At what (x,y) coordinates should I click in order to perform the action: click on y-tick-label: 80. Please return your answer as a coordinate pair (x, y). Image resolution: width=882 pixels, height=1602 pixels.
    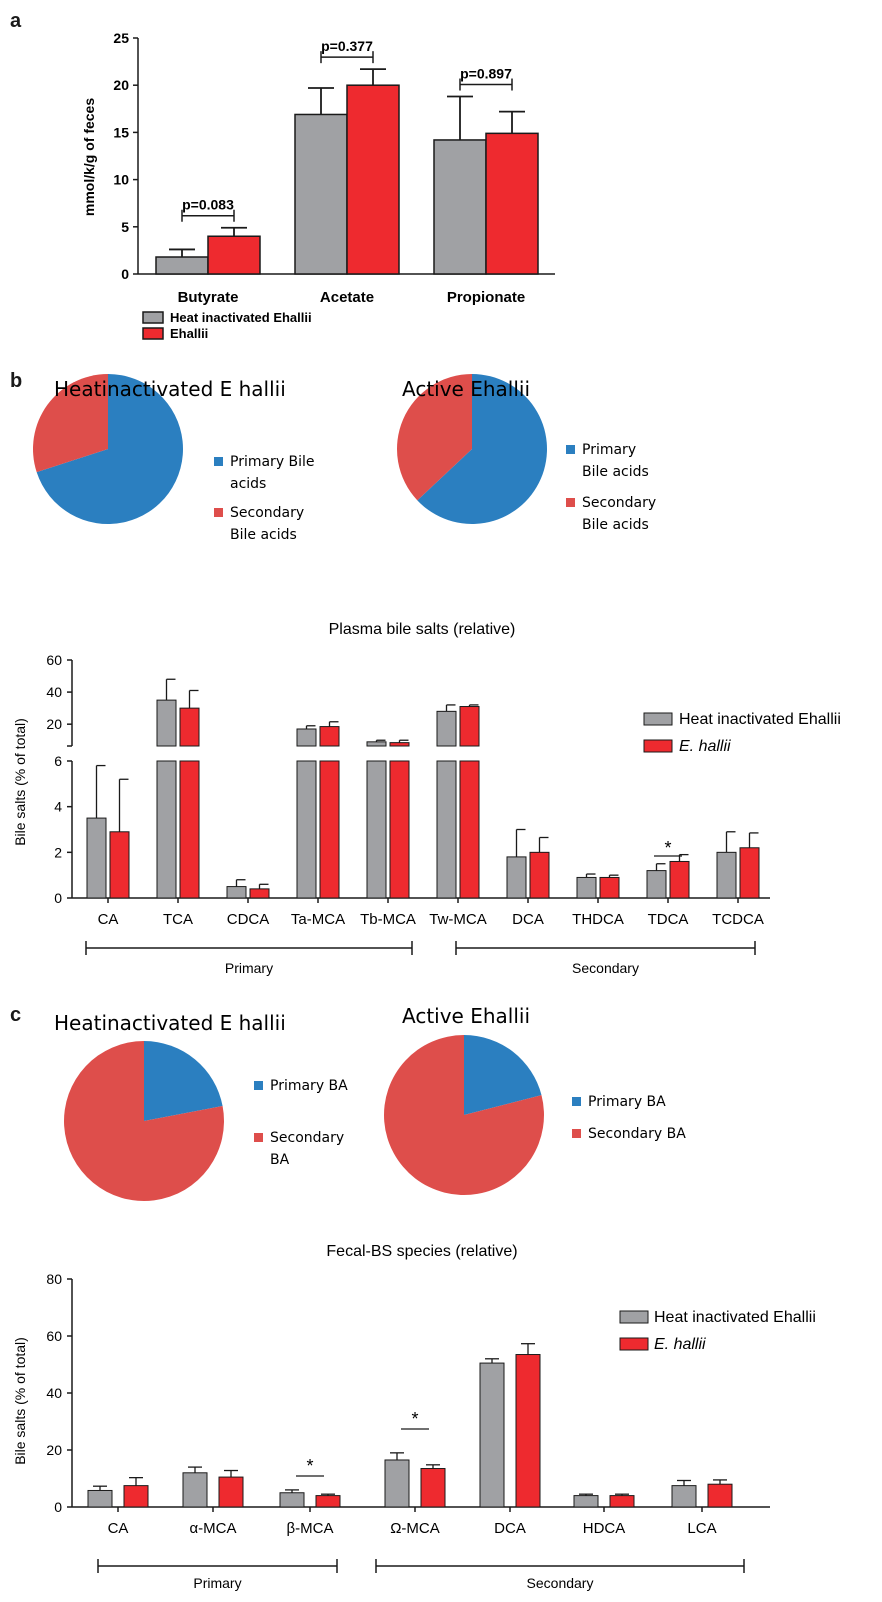
    Looking at the image, I should click on (54, 1279).